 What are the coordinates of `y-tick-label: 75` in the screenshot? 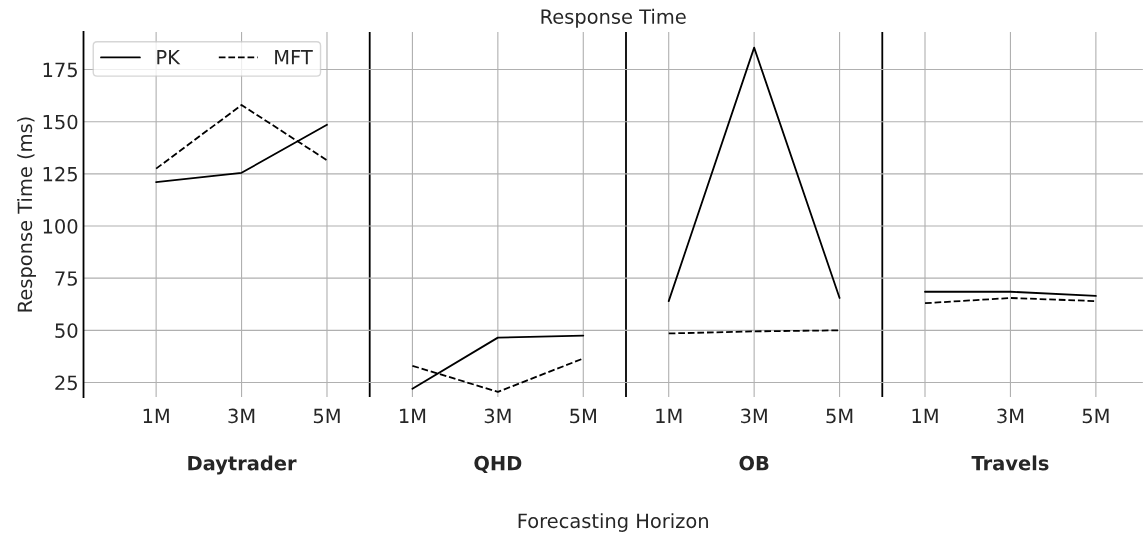 It's located at (66, 278).